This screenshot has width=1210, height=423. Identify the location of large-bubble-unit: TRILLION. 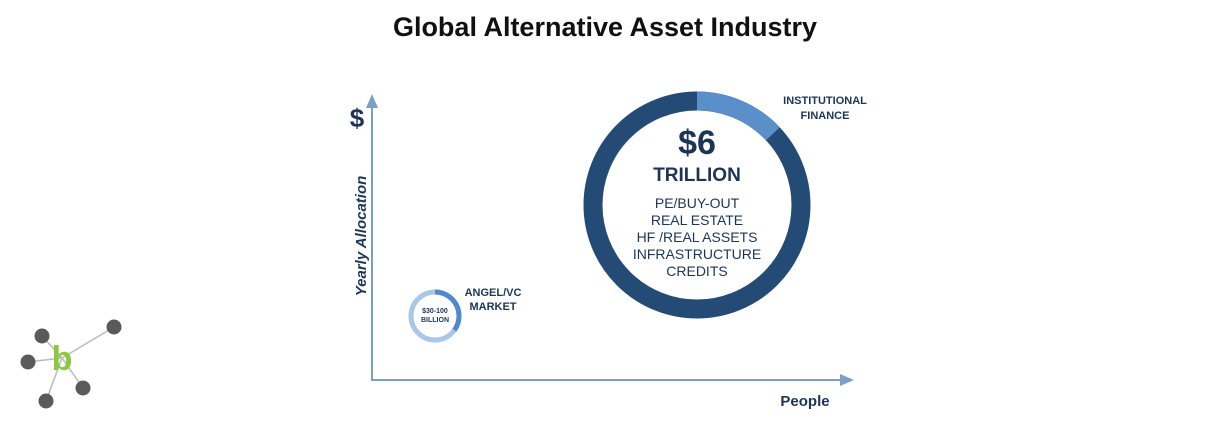
(697, 175).